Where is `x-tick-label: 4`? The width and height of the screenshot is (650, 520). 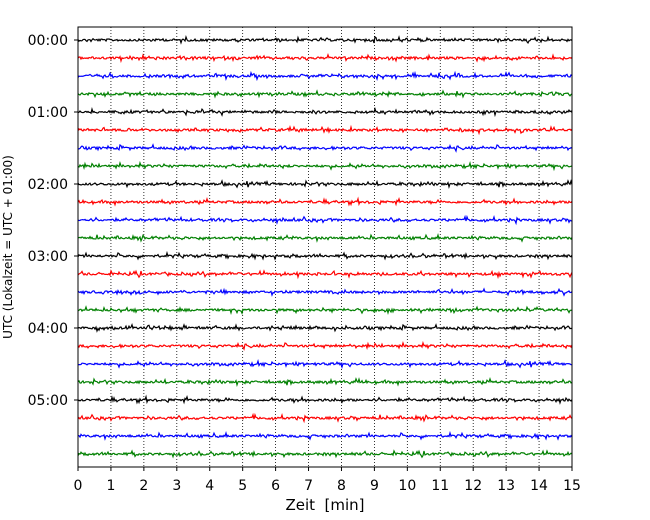
x-tick-label: 4 is located at coordinates (209, 486).